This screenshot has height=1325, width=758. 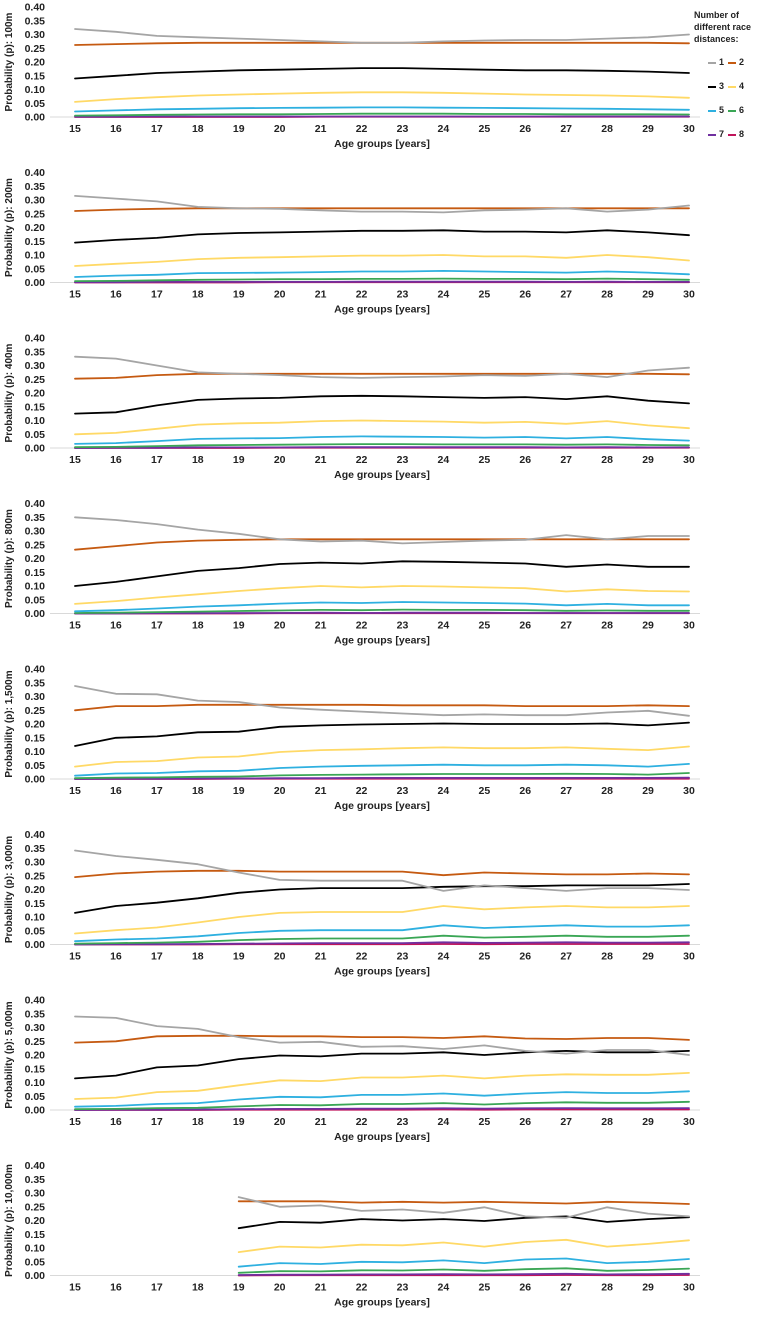 What do you see at coordinates (722, 62) in the screenshot?
I see `legend-label: 1` at bounding box center [722, 62].